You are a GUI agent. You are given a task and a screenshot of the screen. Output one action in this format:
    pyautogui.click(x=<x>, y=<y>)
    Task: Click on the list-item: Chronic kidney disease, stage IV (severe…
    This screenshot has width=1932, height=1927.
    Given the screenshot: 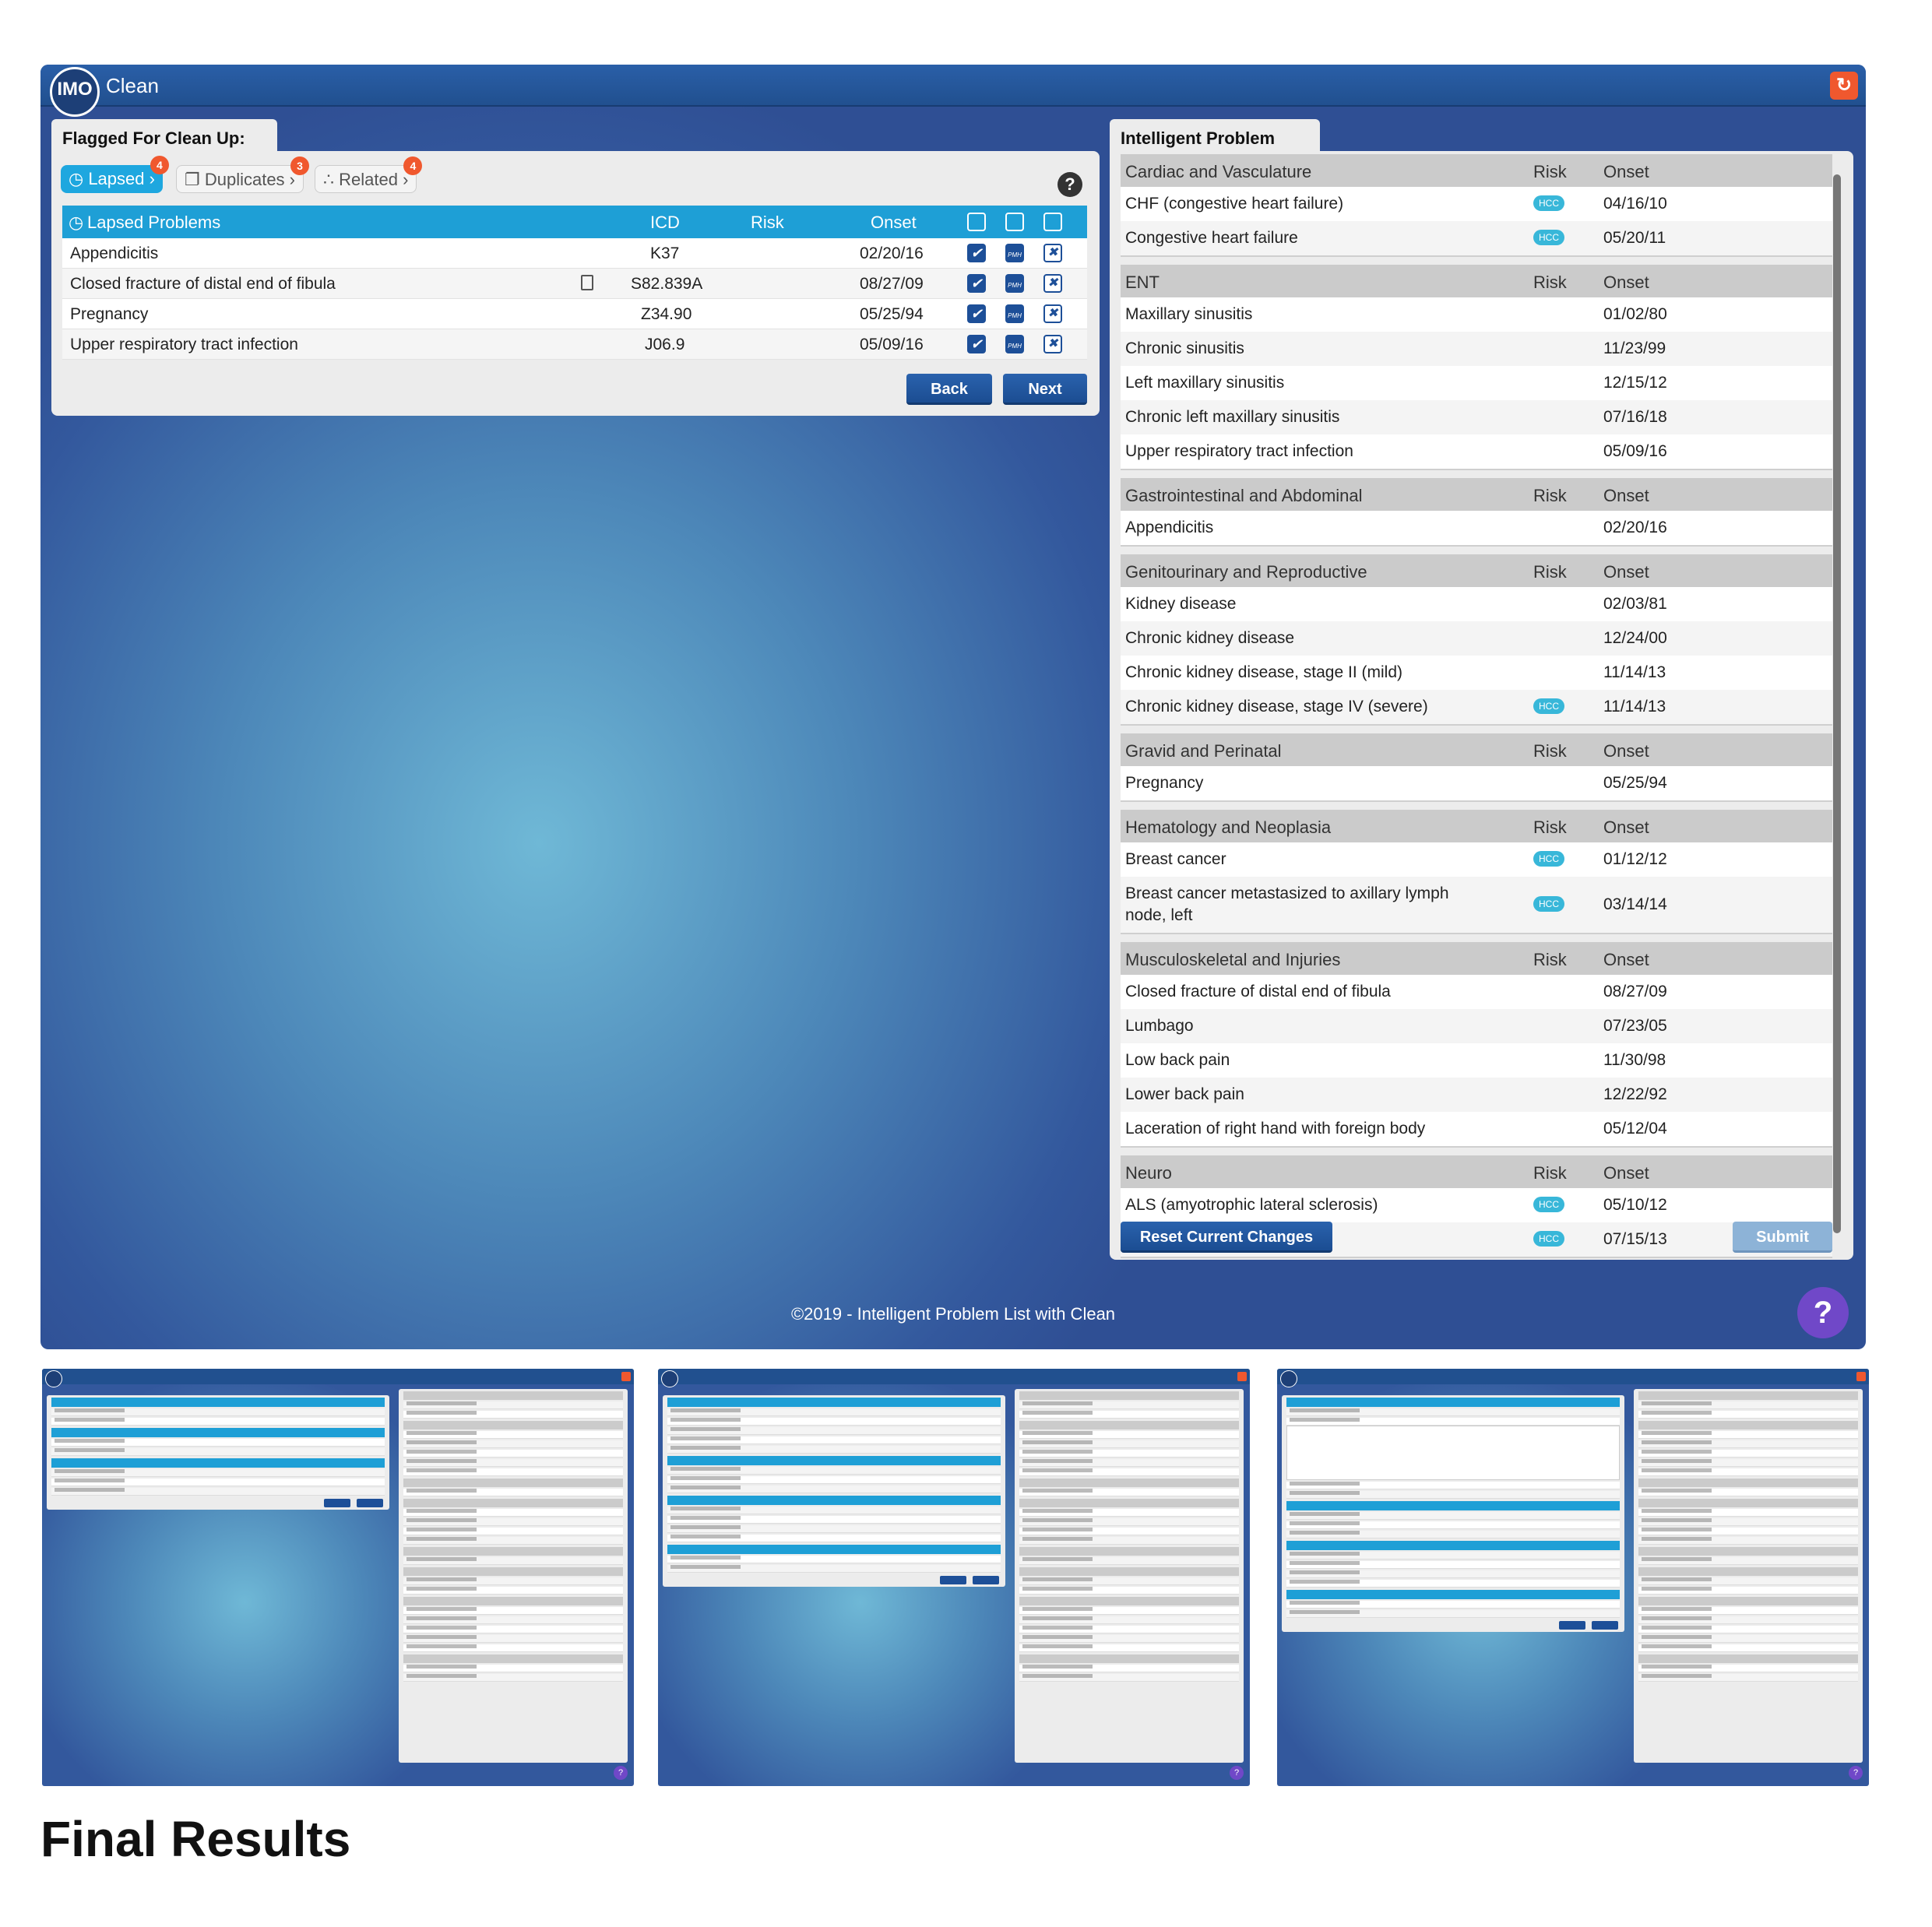 What is the action you would take?
    pyautogui.click(x=1476, y=707)
    